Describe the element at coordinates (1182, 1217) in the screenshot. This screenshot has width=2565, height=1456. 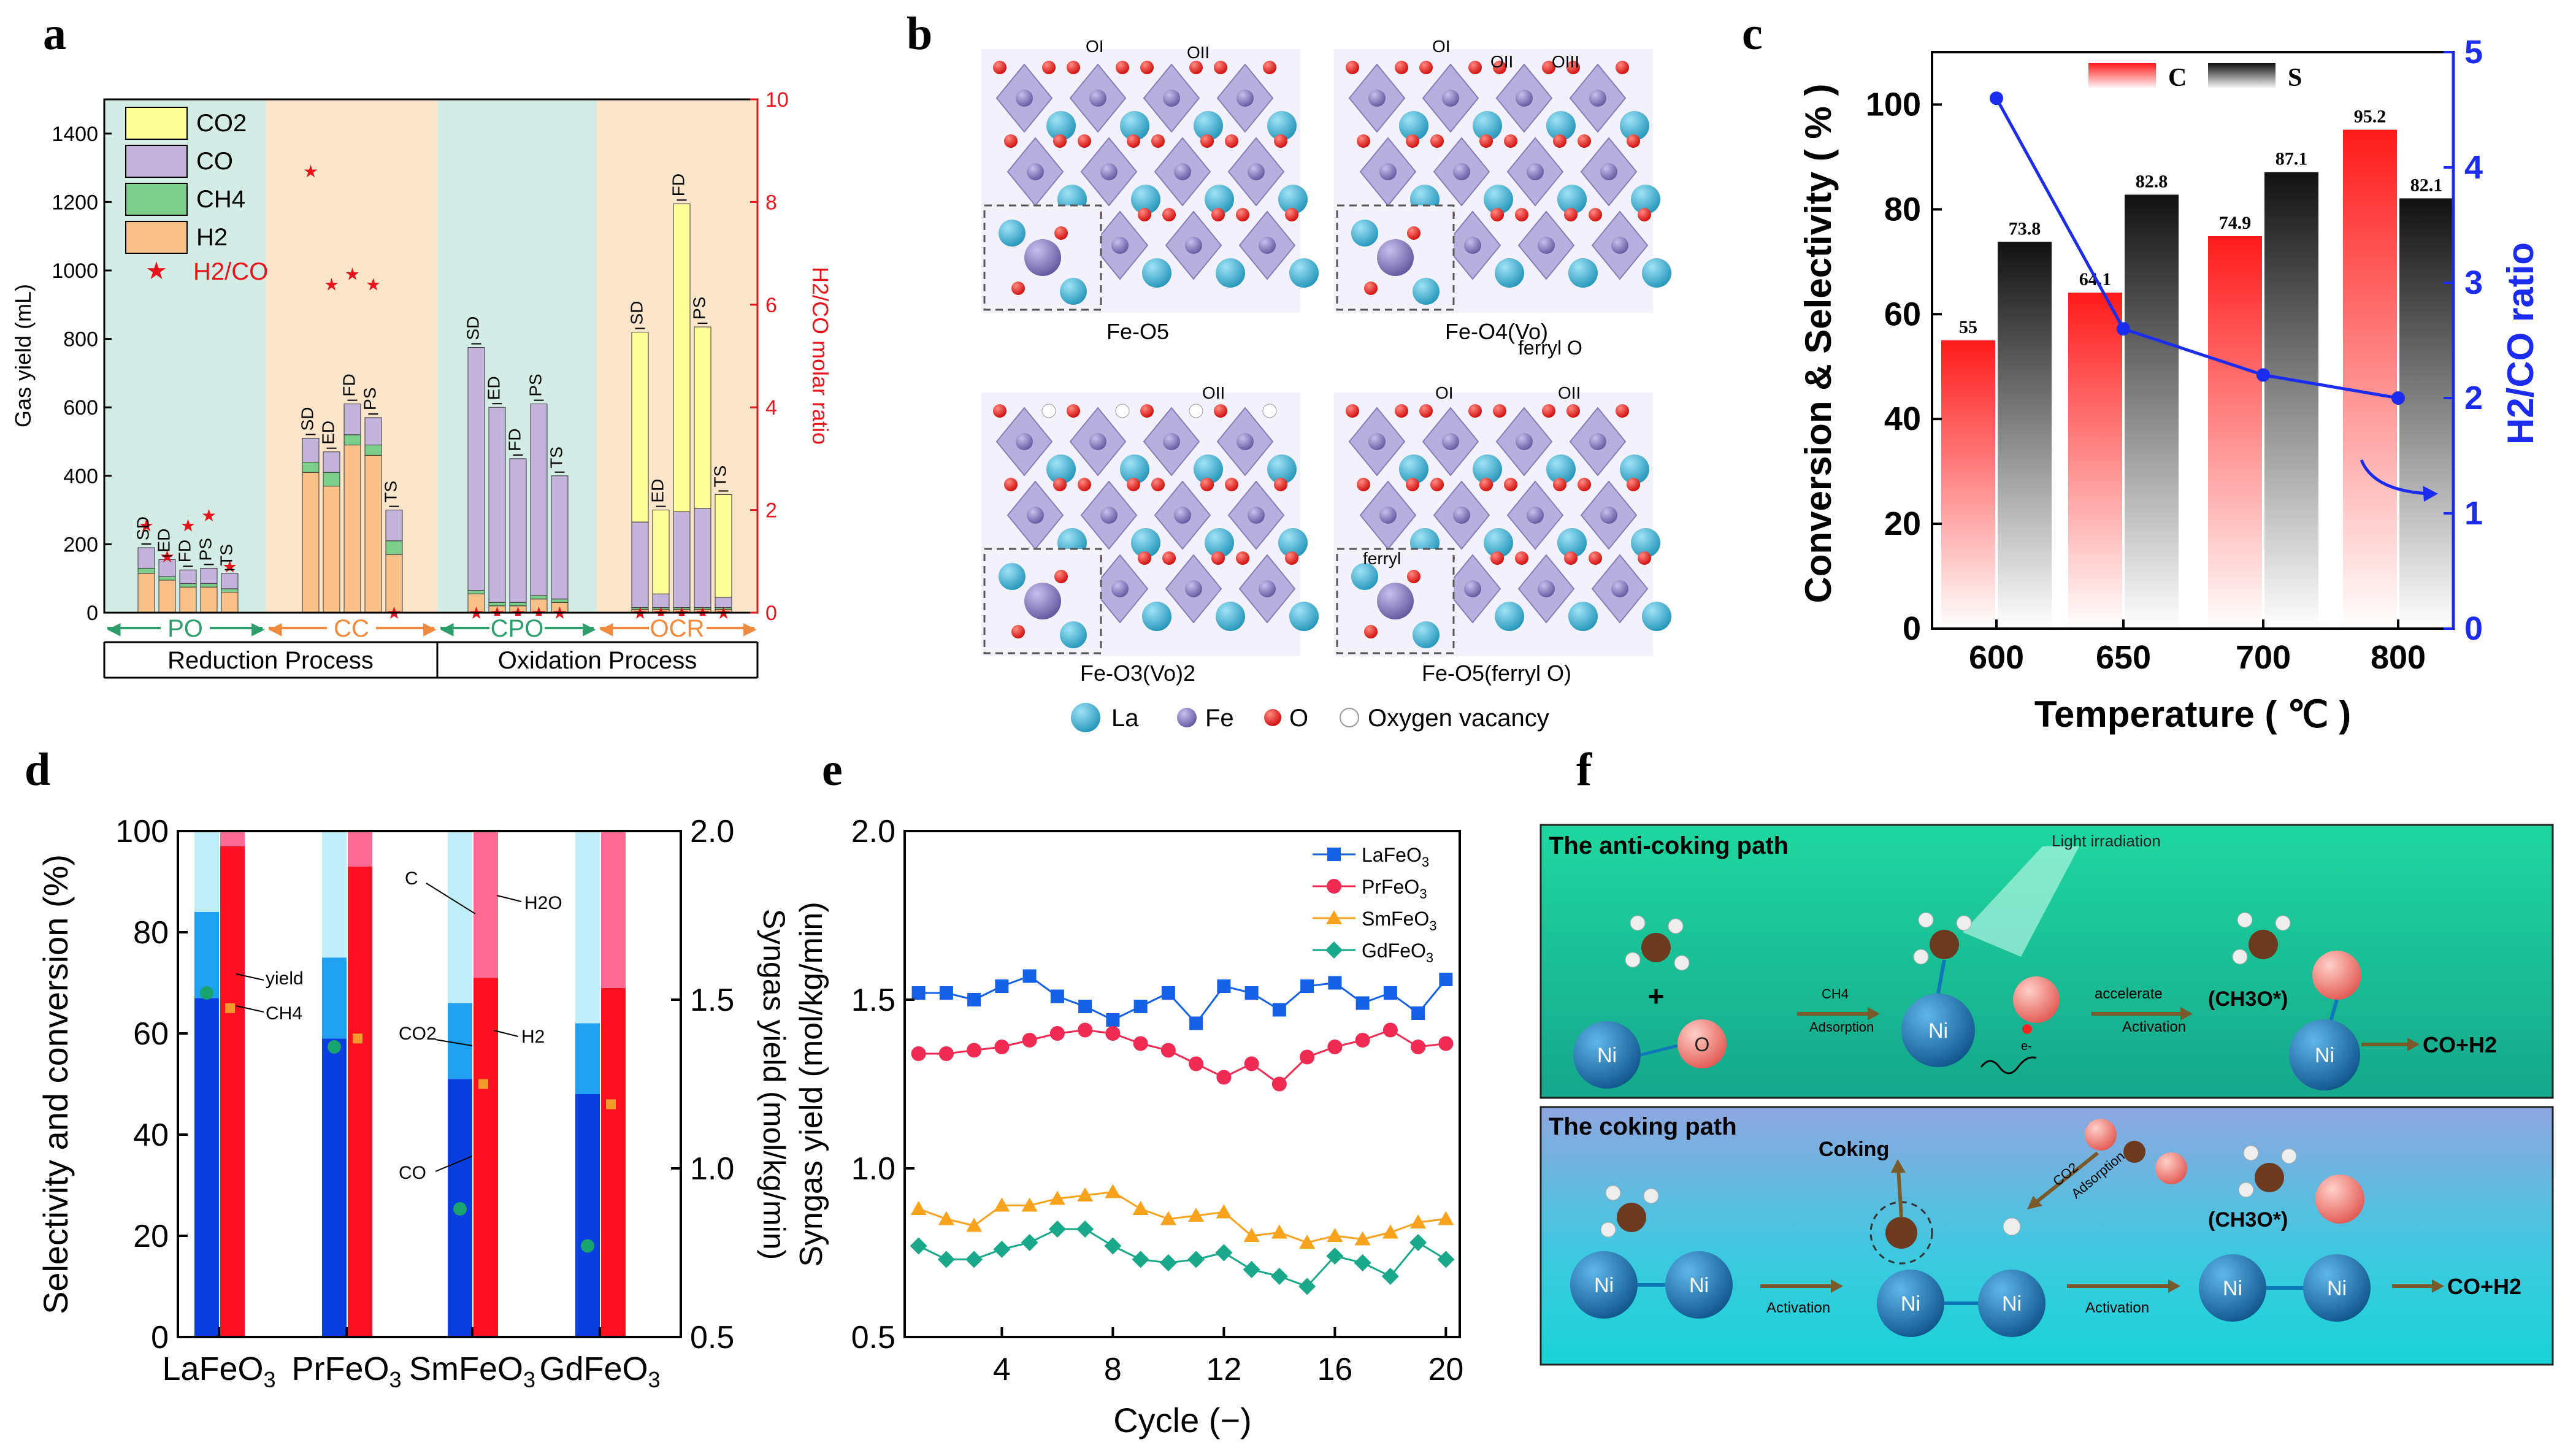
I see `series-line-SmFeO3` at that location.